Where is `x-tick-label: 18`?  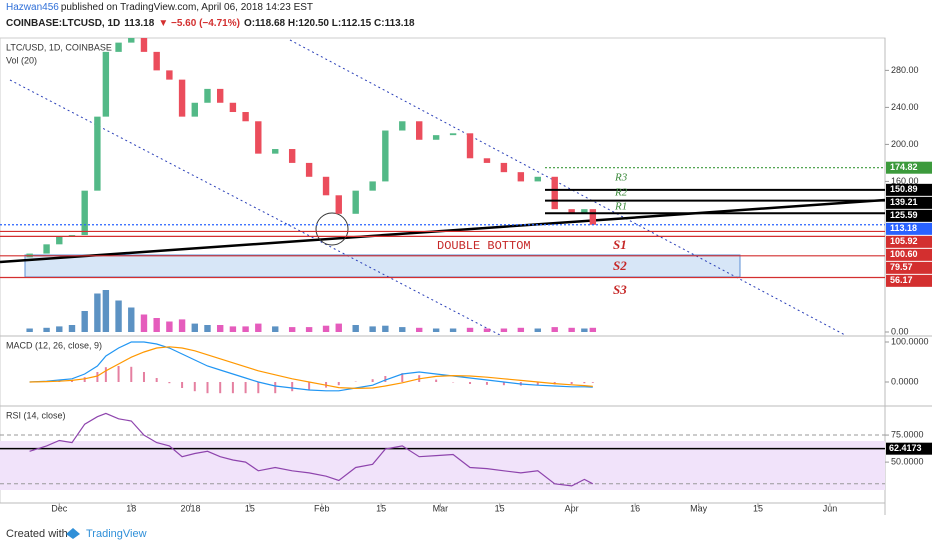 x-tick-label: 18 is located at coordinates (131, 508).